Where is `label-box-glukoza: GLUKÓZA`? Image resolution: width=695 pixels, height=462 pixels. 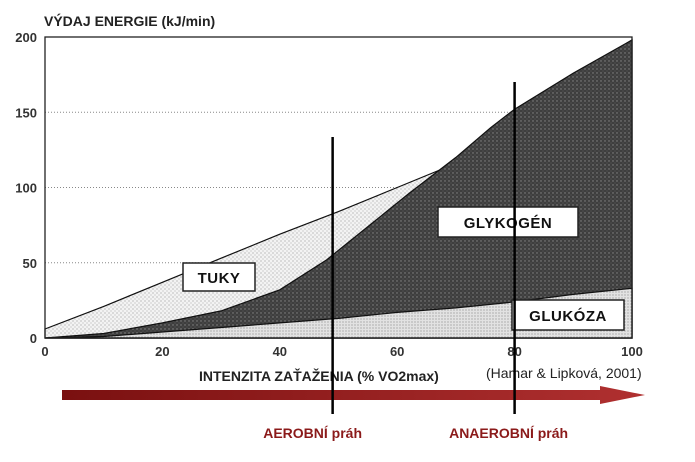 label-box-glukoza: GLUKÓZA is located at coordinates (568, 315).